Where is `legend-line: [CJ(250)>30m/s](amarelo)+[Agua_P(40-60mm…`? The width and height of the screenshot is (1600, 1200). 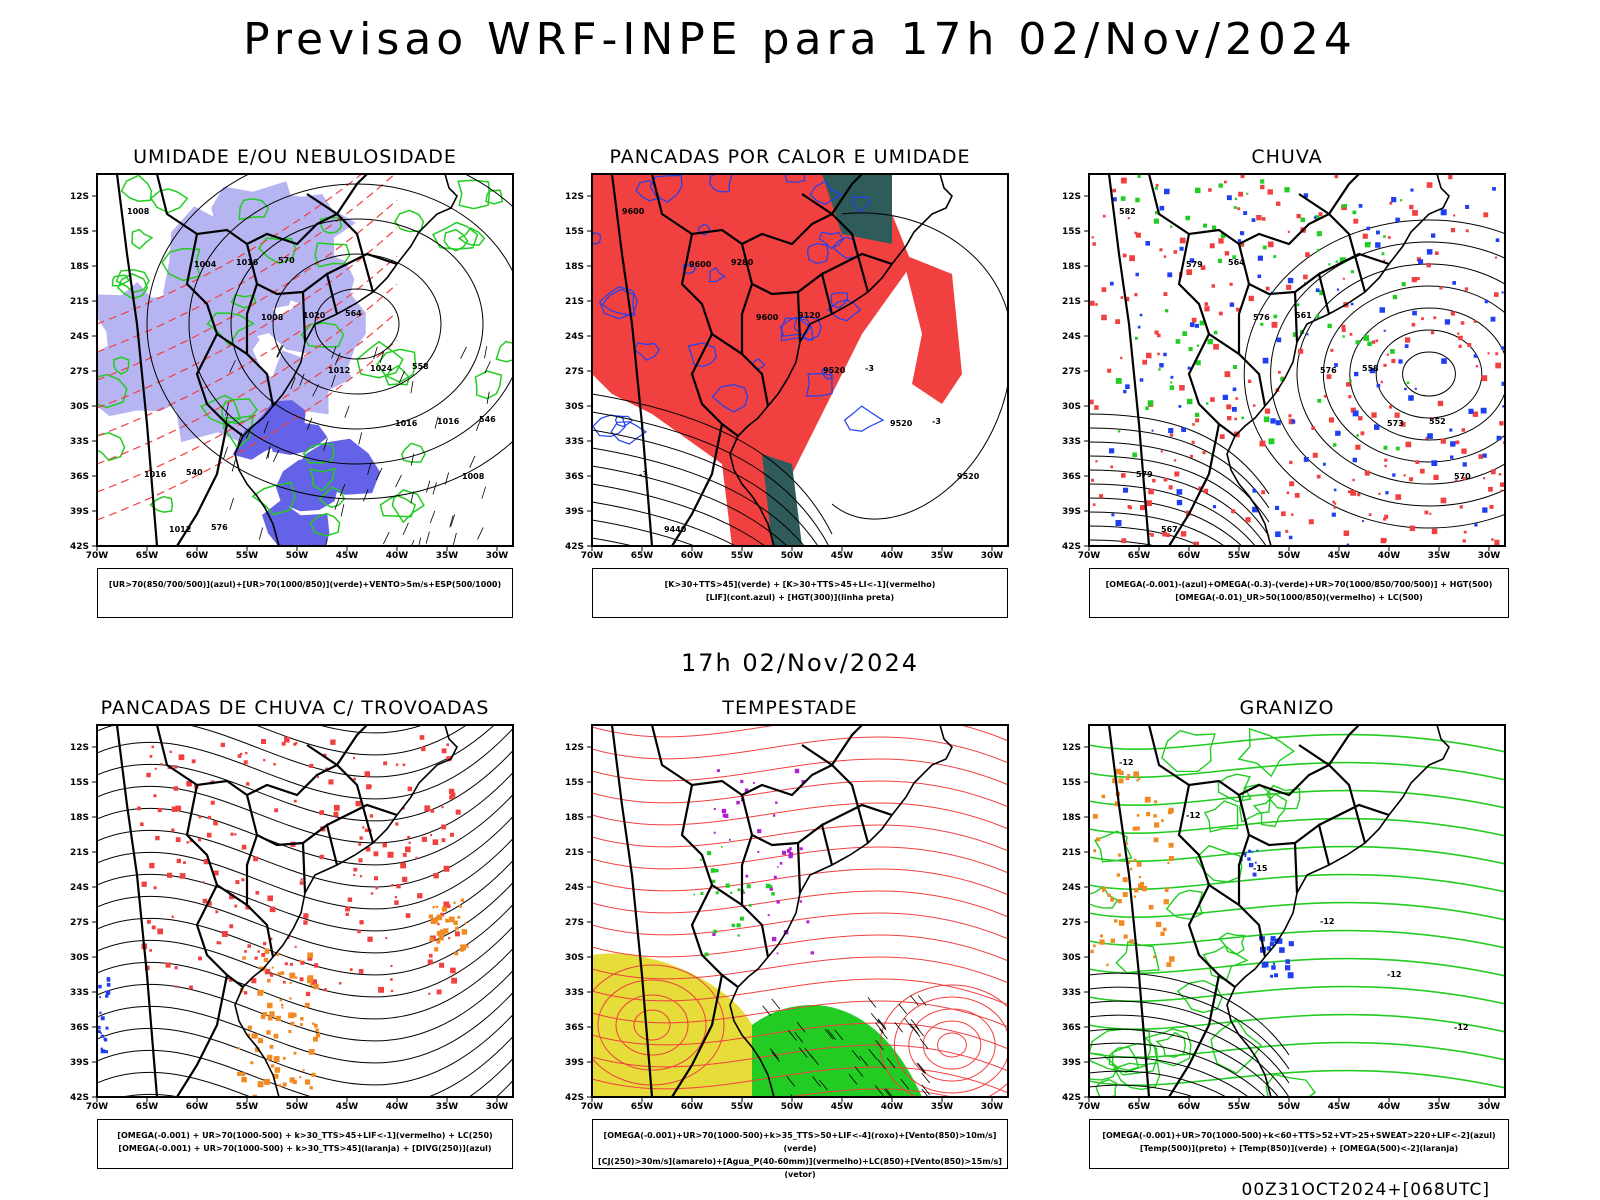 legend-line: [CJ(250)>30m/s](amarelo)+[Agua_P(40-60mm… is located at coordinates (800, 1168).